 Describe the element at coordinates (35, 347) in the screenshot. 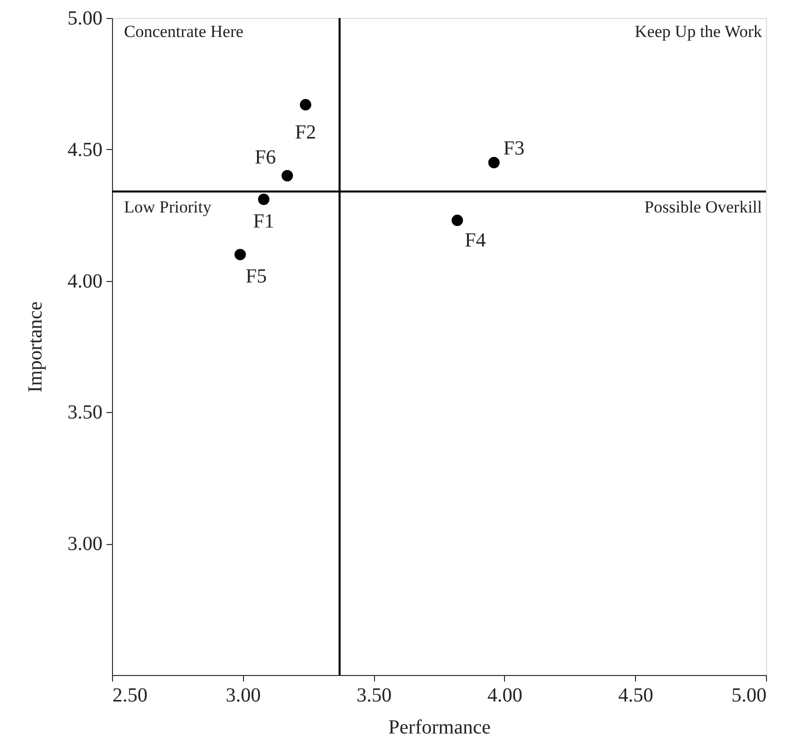

I see `y-axis-title: Importance` at that location.